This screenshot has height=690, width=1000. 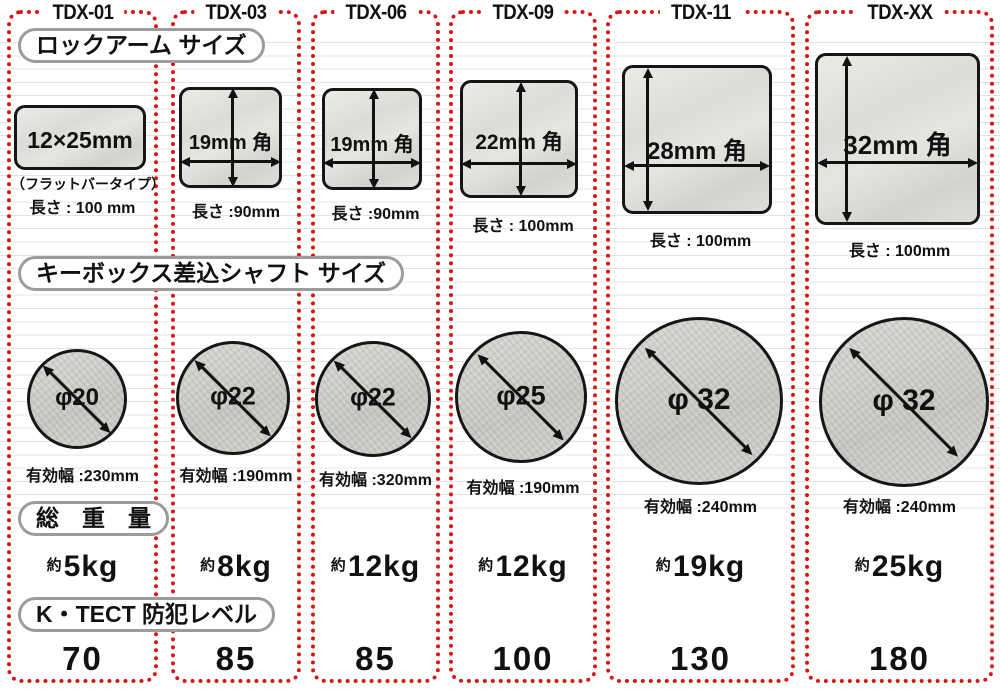 I want to click on lock-arm-shape-flat-bar: 12×25mm, so click(x=80, y=137).